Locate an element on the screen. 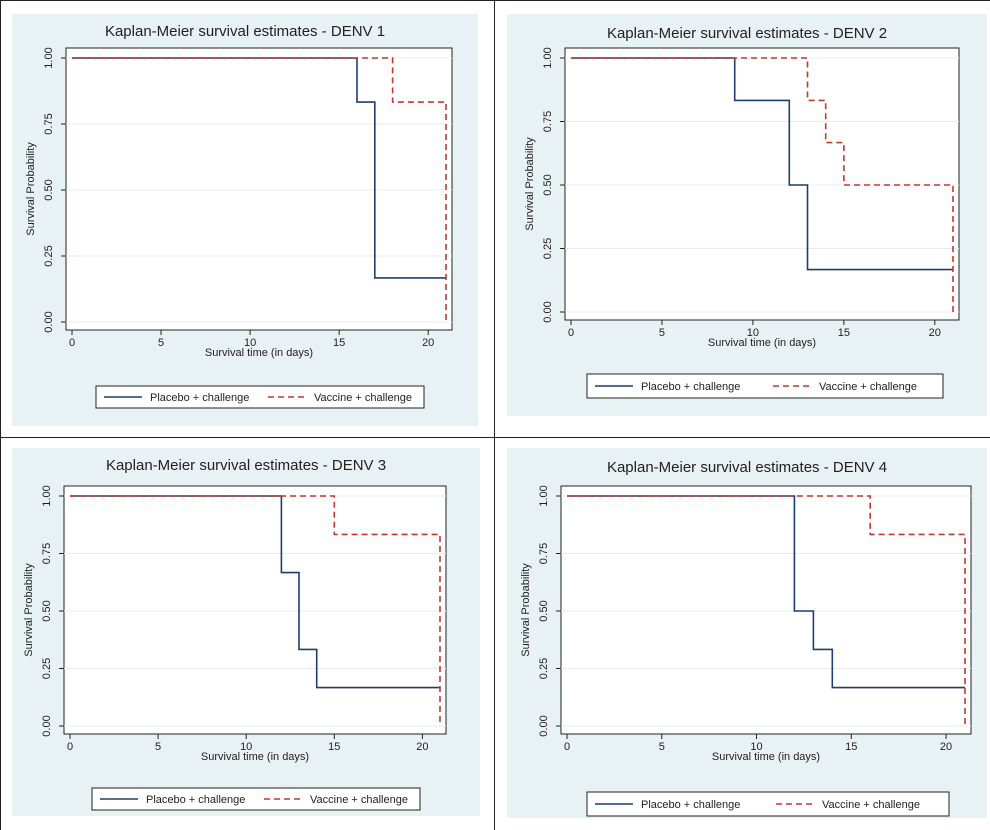 The image size is (990, 830). frame-top is located at coordinates (495, 0).